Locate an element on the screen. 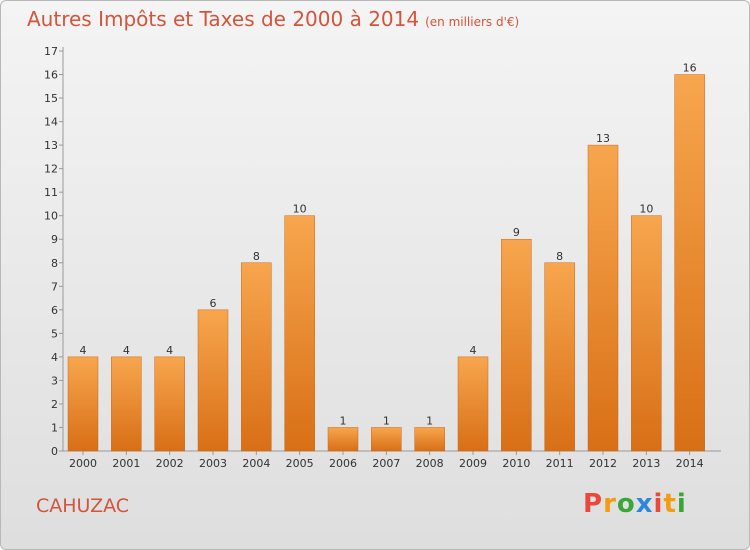 This screenshot has height=550, width=750. x-tick-label: 2012 is located at coordinates (603, 463).